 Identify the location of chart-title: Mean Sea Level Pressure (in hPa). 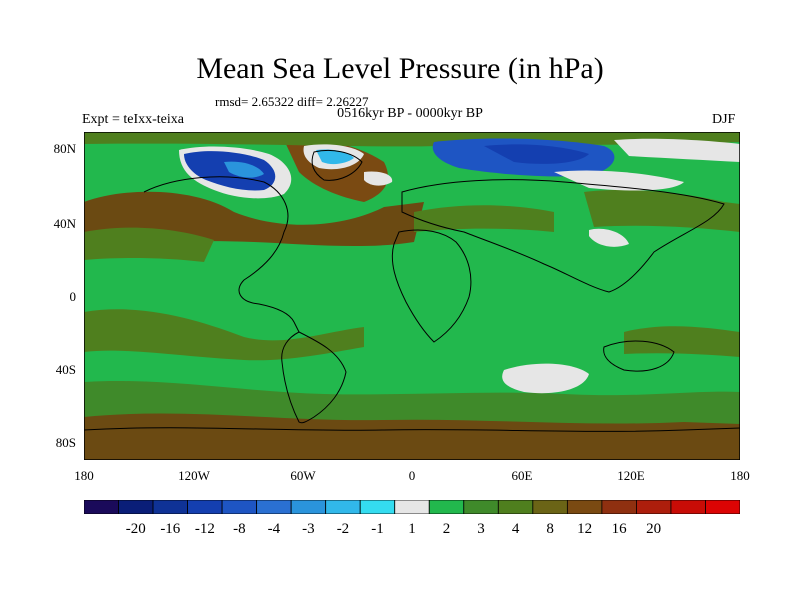
(400, 68).